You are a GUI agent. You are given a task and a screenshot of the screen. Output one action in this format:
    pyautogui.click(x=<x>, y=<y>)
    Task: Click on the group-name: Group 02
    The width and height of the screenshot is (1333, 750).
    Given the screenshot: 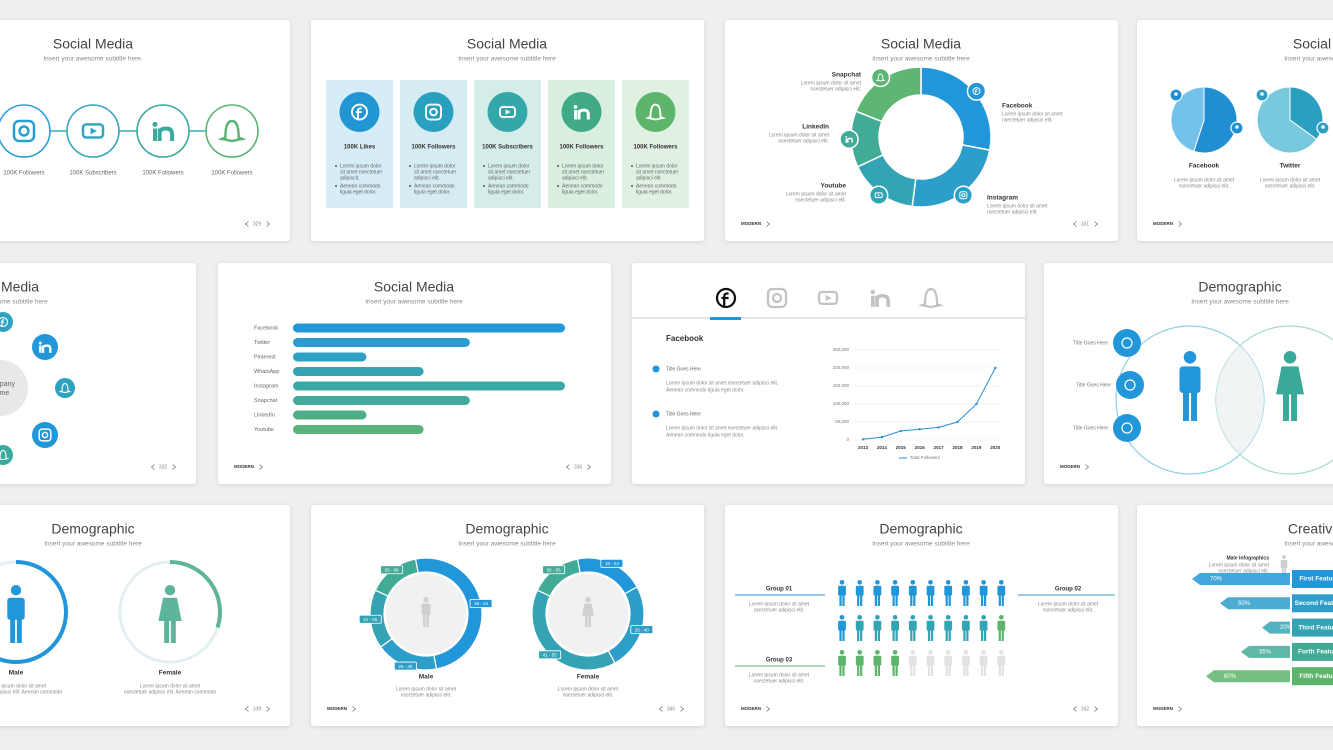 What is the action you would take?
    pyautogui.click(x=1068, y=590)
    